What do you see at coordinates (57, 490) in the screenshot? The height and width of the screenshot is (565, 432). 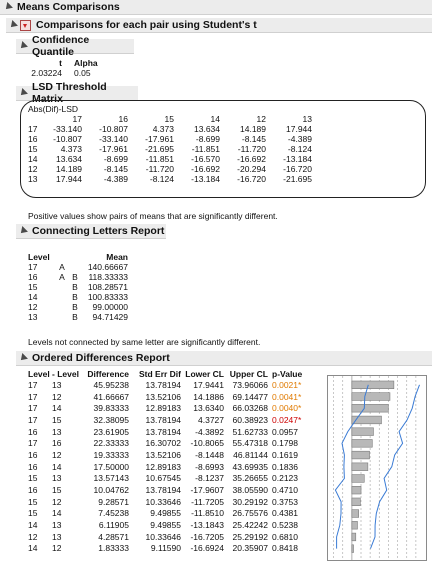 I see `od-minus-level: 15` at bounding box center [57, 490].